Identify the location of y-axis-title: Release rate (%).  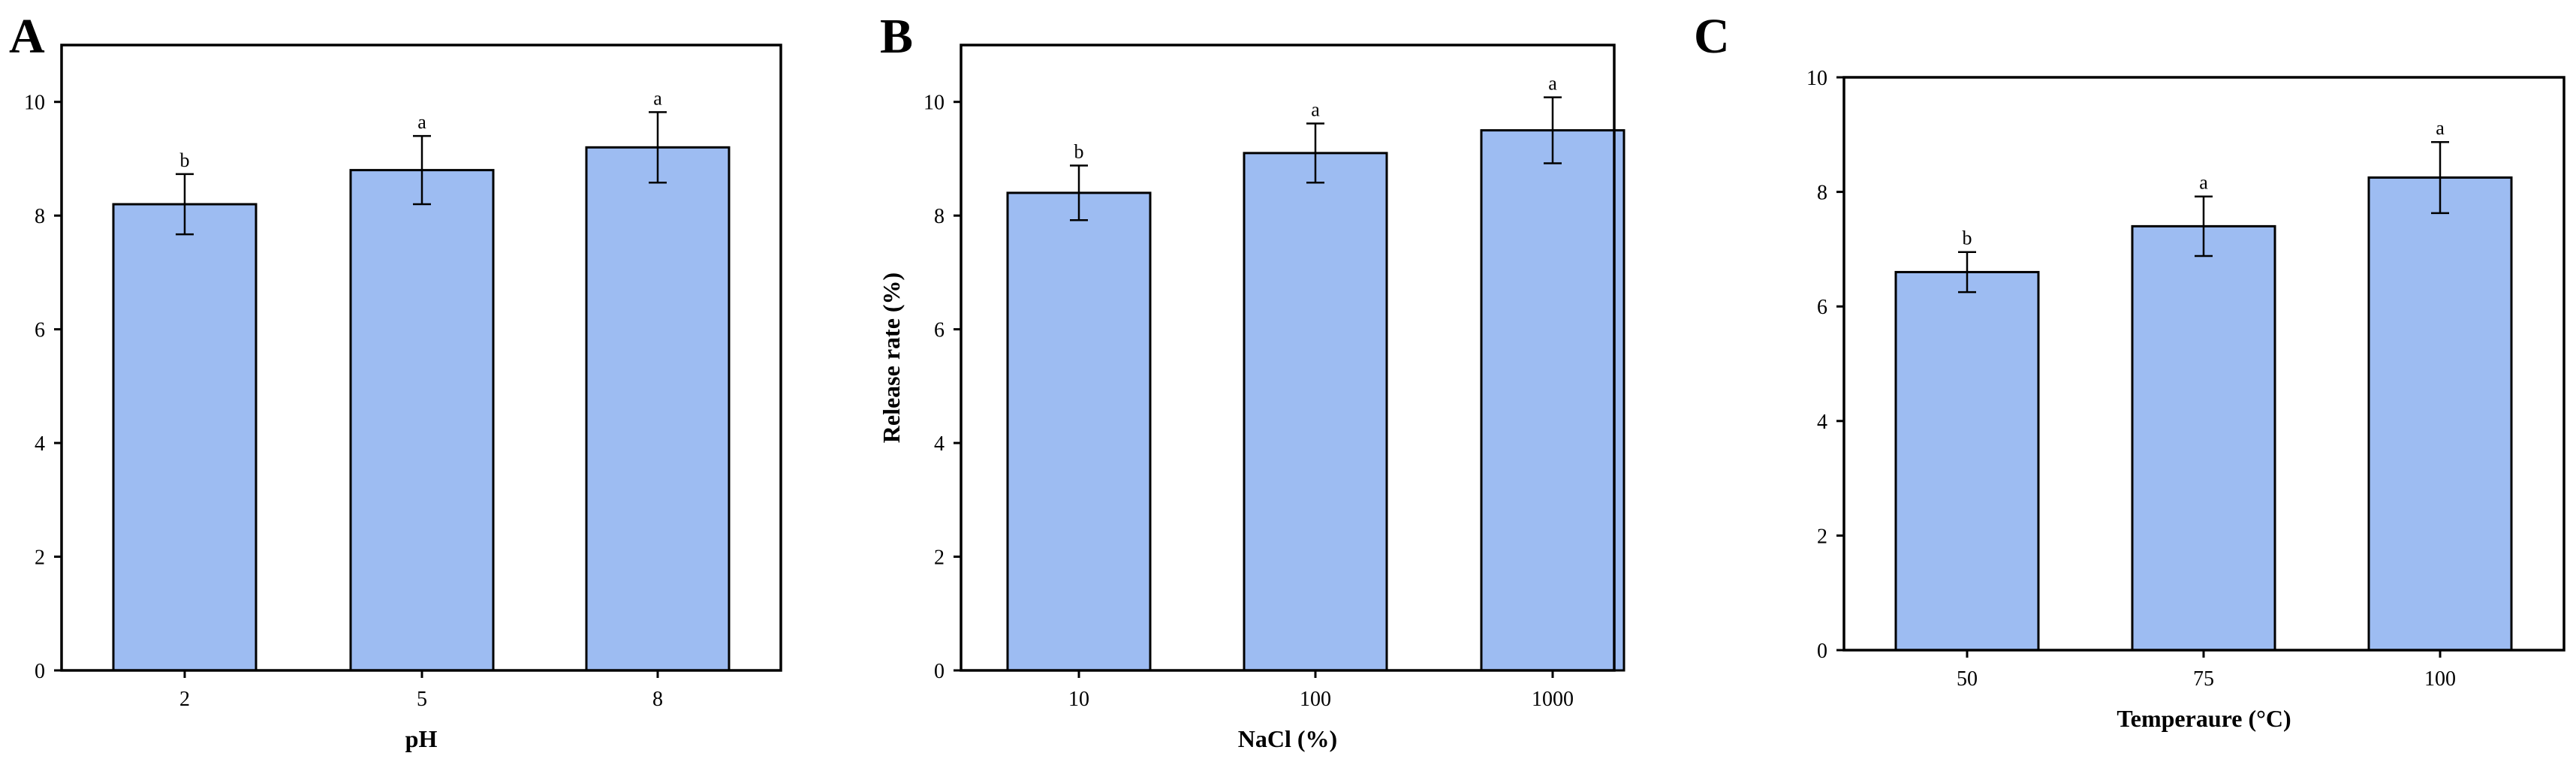
(891, 358).